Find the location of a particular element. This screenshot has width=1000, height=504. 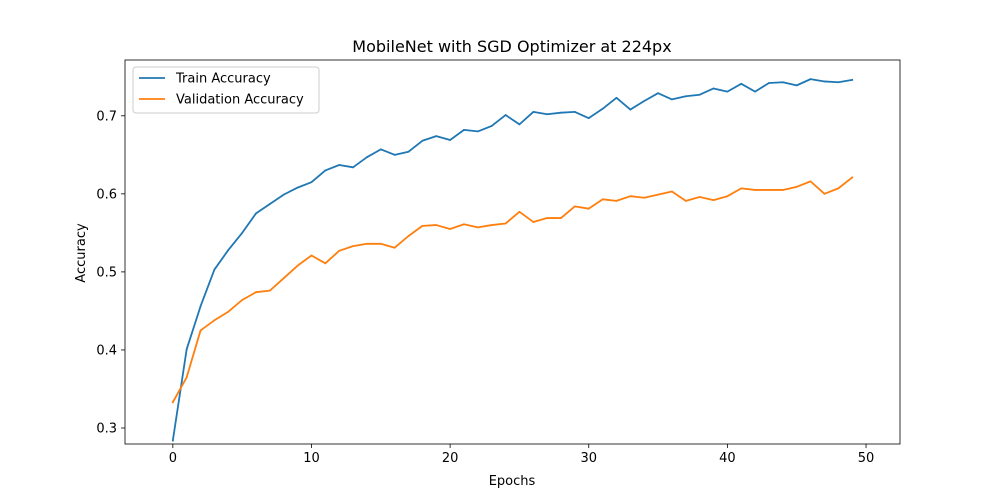

x-tick-label: 0 is located at coordinates (173, 458).